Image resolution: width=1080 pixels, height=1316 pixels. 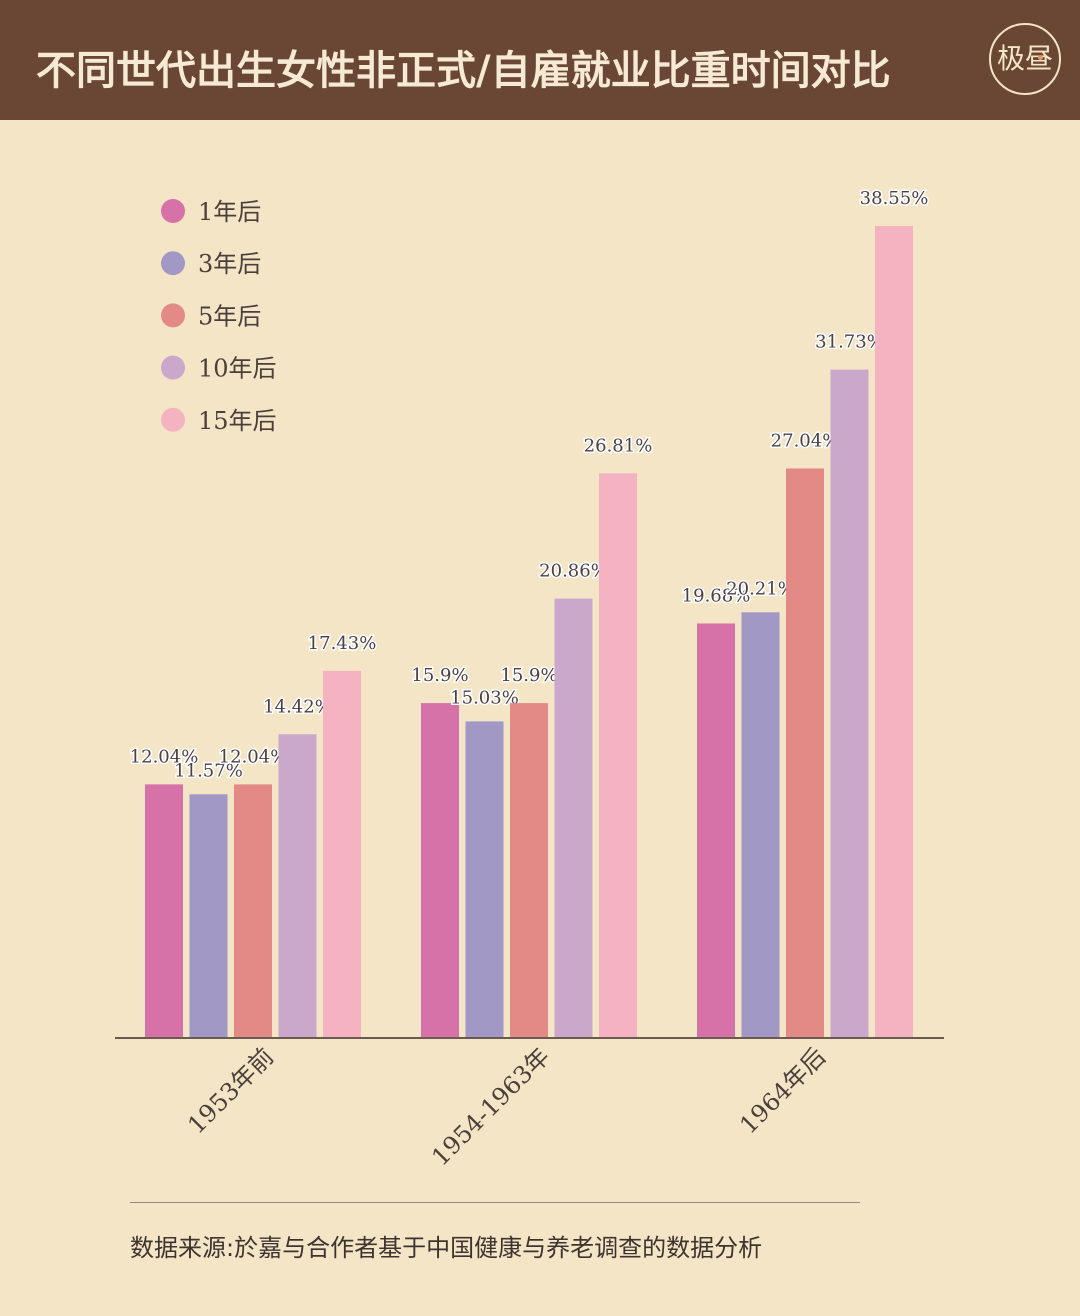 What do you see at coordinates (849, 342) in the screenshot?
I see `data-label: 31.73%` at bounding box center [849, 342].